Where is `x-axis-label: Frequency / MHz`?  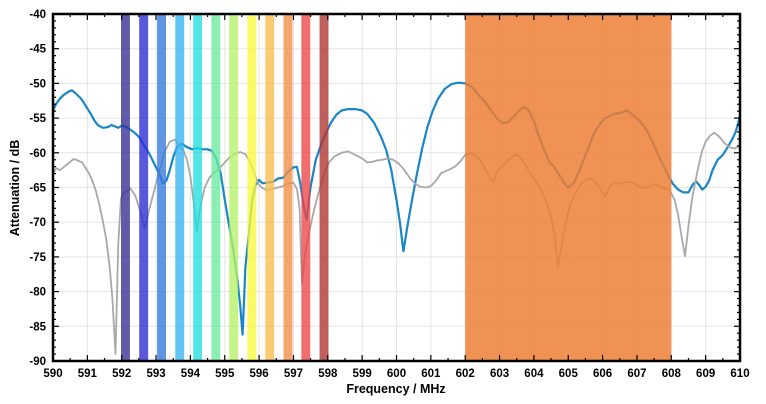 x-axis-label: Frequency / MHz is located at coordinates (396, 389).